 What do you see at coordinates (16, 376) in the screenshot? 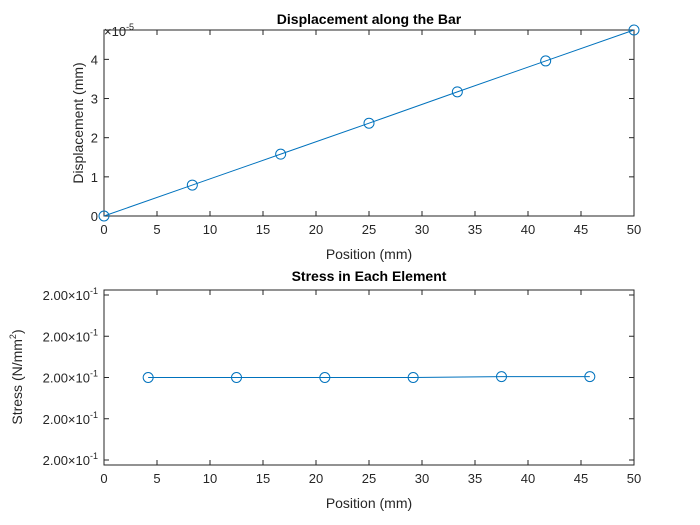
I see `stress-ylabel: Stress (N/mm2)` at bounding box center [16, 376].